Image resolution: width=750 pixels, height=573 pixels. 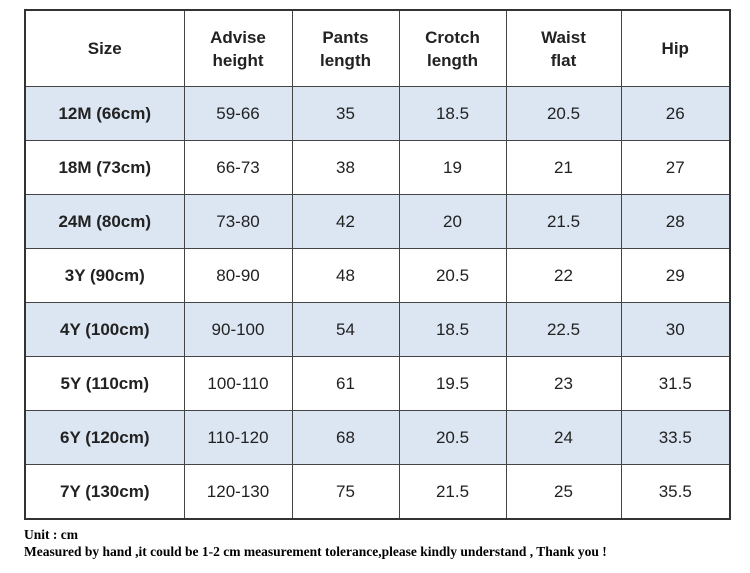 I want to click on header-cell: Pants length, so click(x=345, y=48).